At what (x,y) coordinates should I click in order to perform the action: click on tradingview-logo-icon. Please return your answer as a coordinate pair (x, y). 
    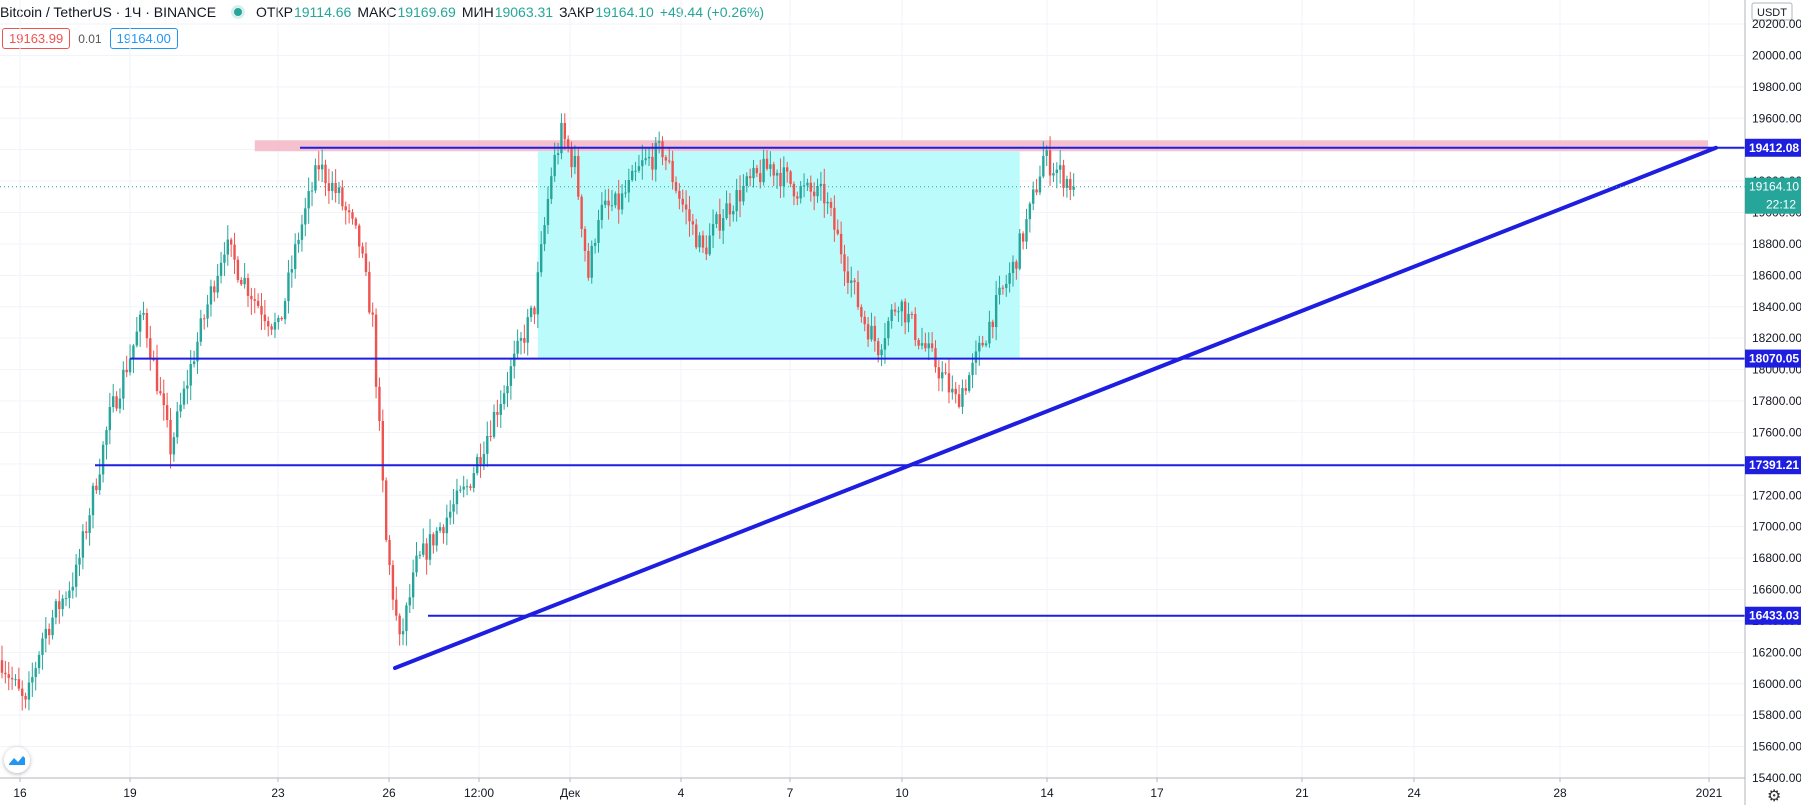
    Looking at the image, I should click on (17, 760).